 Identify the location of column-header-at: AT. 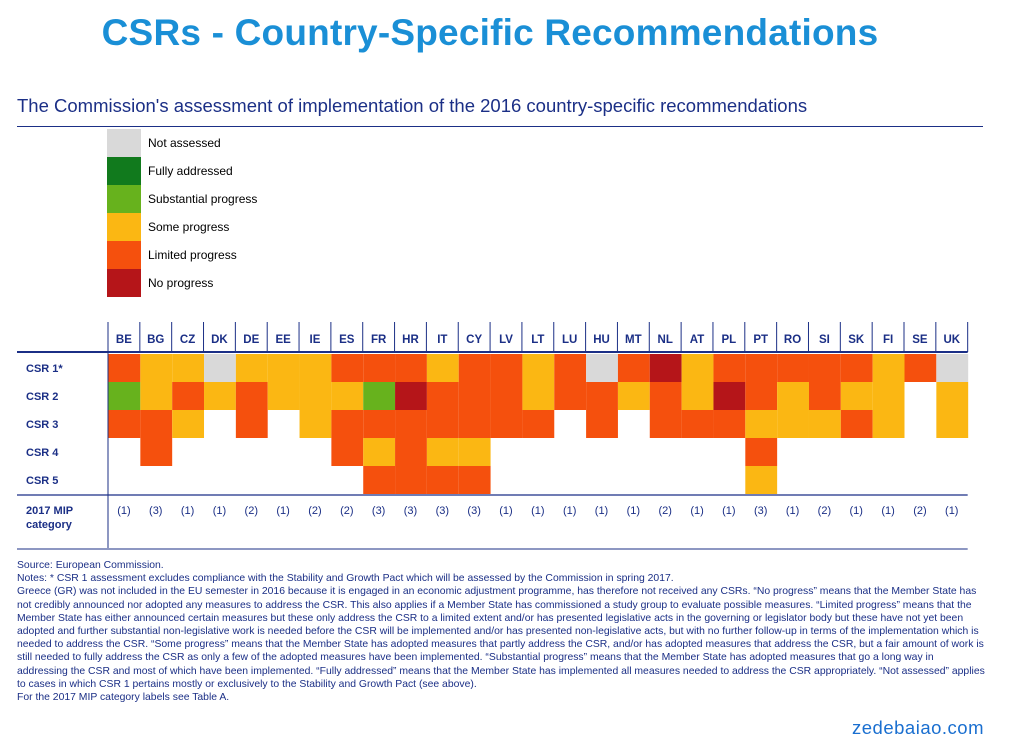
(697, 340).